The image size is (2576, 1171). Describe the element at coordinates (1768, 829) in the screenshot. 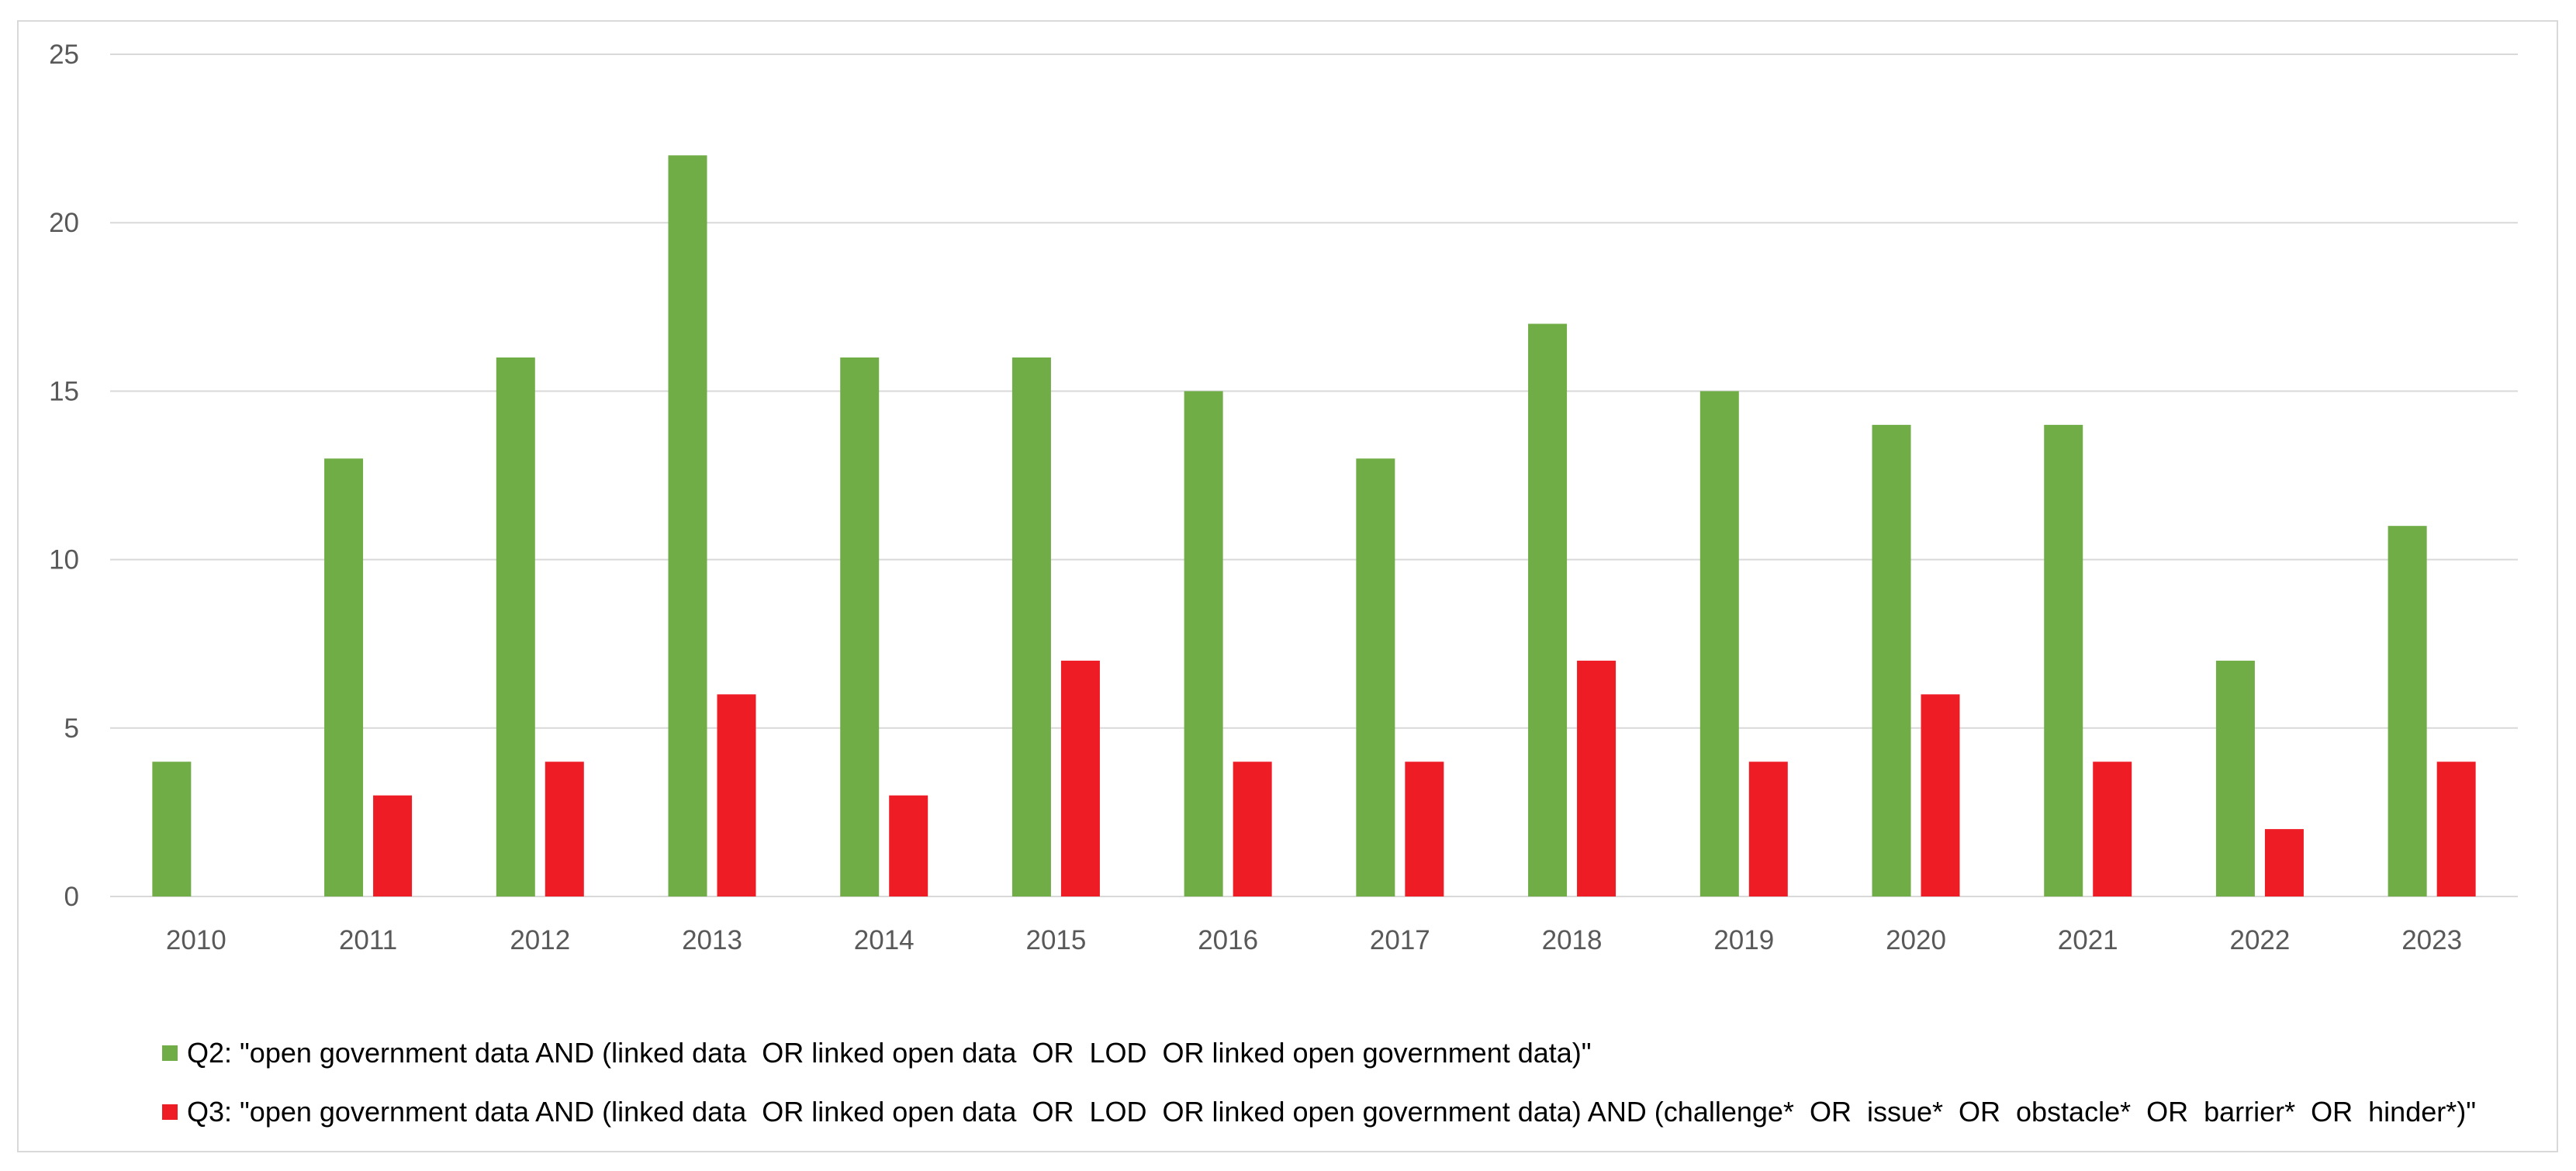

I see `bar-q3-2019` at that location.